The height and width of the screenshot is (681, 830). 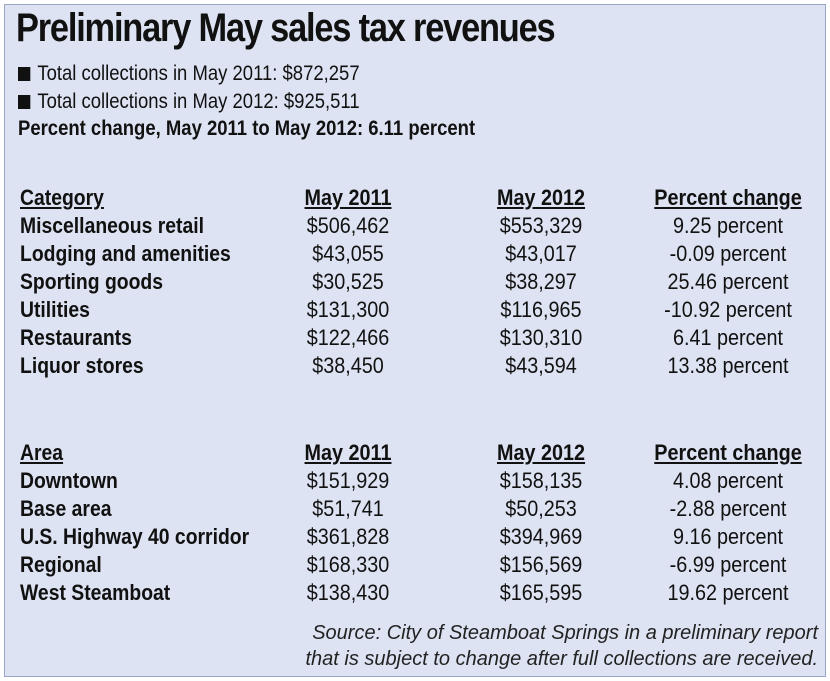 What do you see at coordinates (42, 452) in the screenshot?
I see `area-column-header: Area` at bounding box center [42, 452].